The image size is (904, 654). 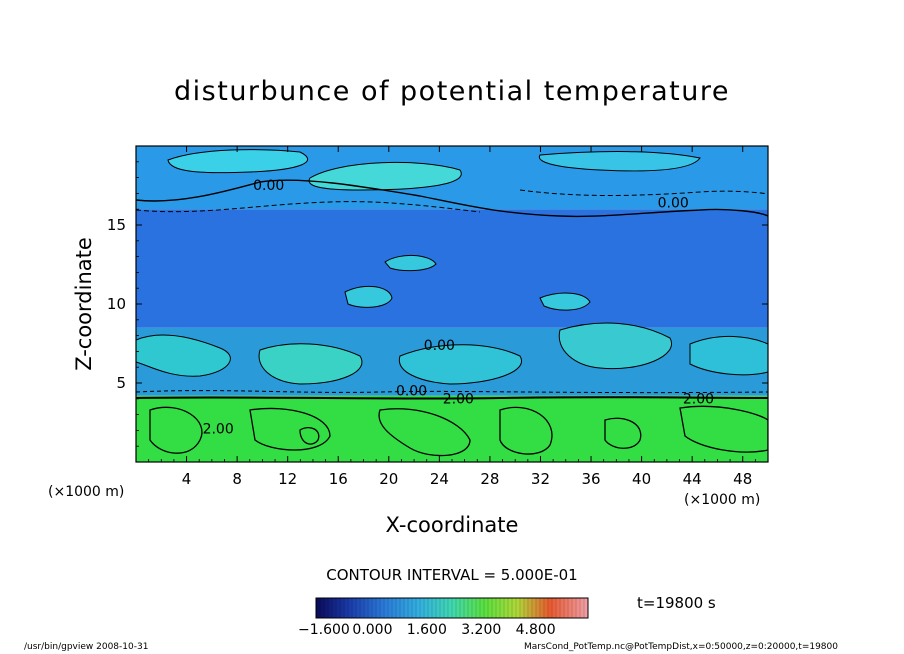 What do you see at coordinates (452, 198) in the screenshot?
I see `zero-contour-upper` at bounding box center [452, 198].